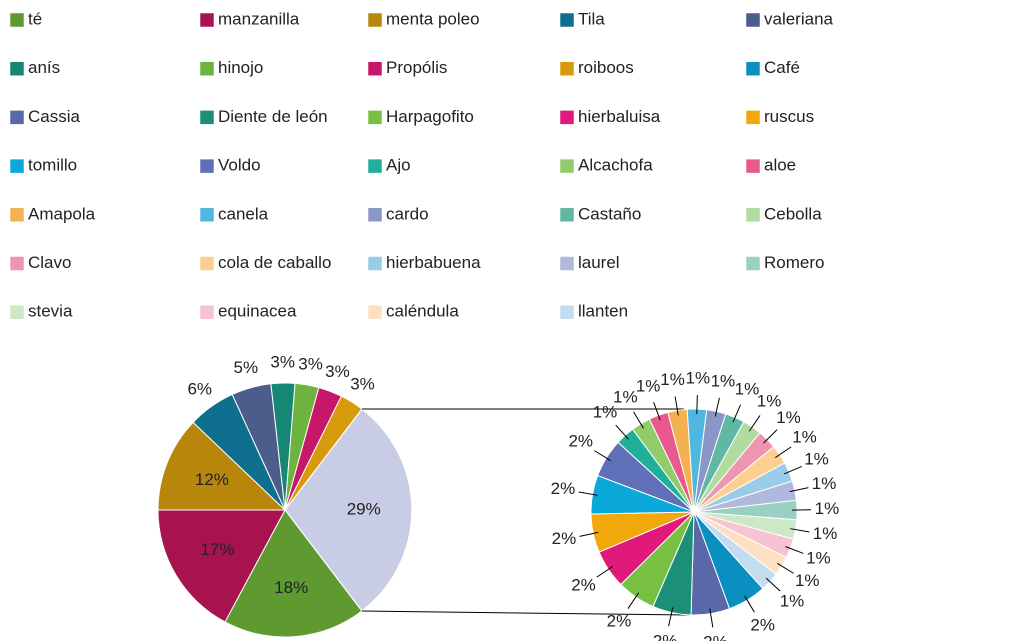 Image resolution: width=1018 pixels, height=641 pixels. I want to click on legend-label: Romero, so click(794, 262).